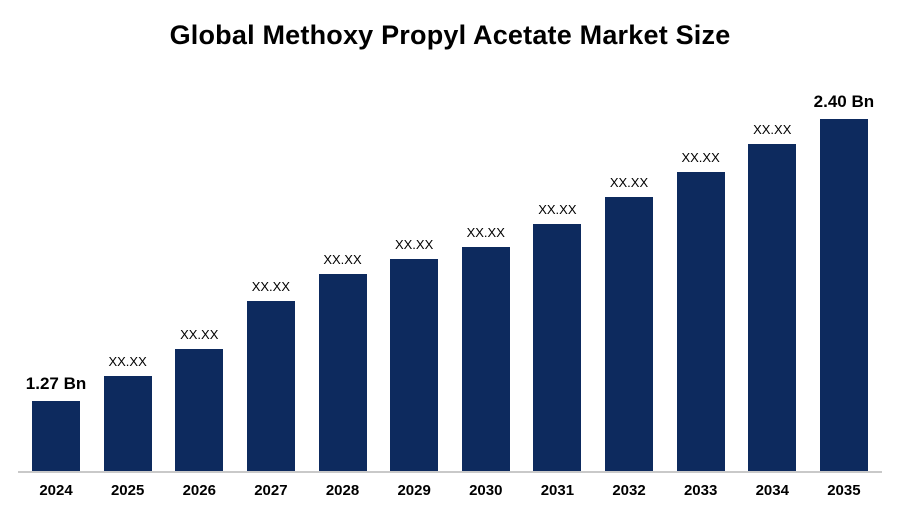  I want to click on bar-column-2028: XX.XX, so click(342, 361).